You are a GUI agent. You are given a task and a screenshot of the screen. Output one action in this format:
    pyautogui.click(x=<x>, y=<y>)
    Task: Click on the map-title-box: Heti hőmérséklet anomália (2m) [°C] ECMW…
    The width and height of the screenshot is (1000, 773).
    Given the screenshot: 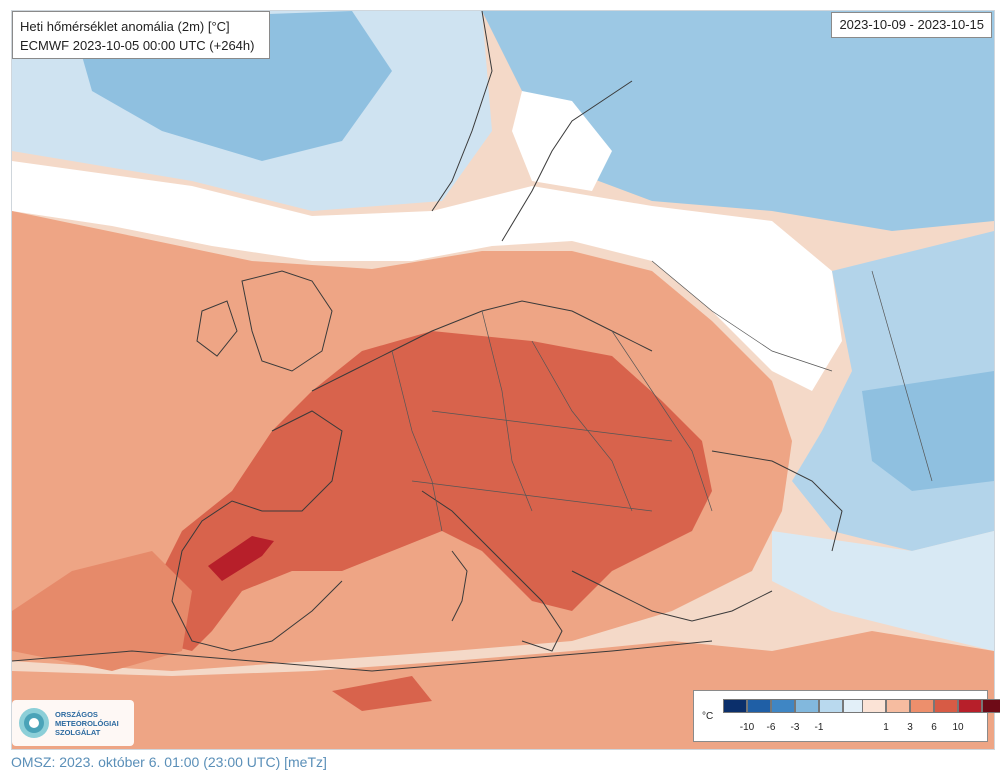 What is the action you would take?
    pyautogui.click(x=141, y=35)
    